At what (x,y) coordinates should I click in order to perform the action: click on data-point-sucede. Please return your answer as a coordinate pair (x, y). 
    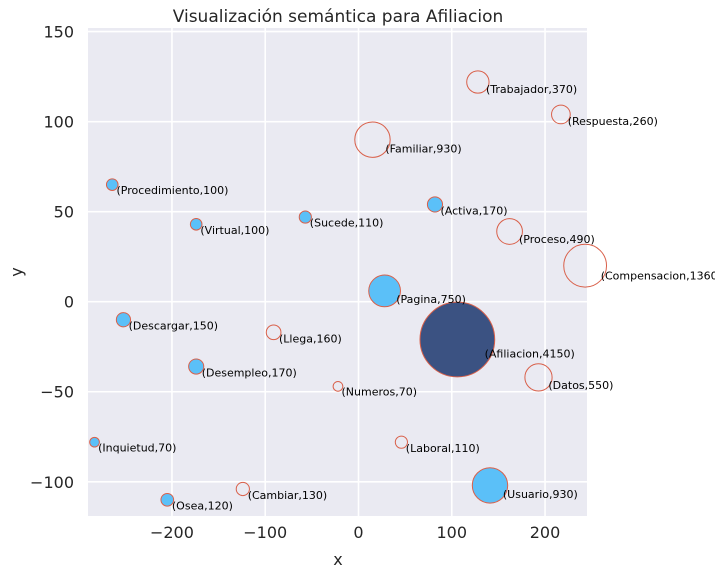
    Looking at the image, I should click on (305, 217).